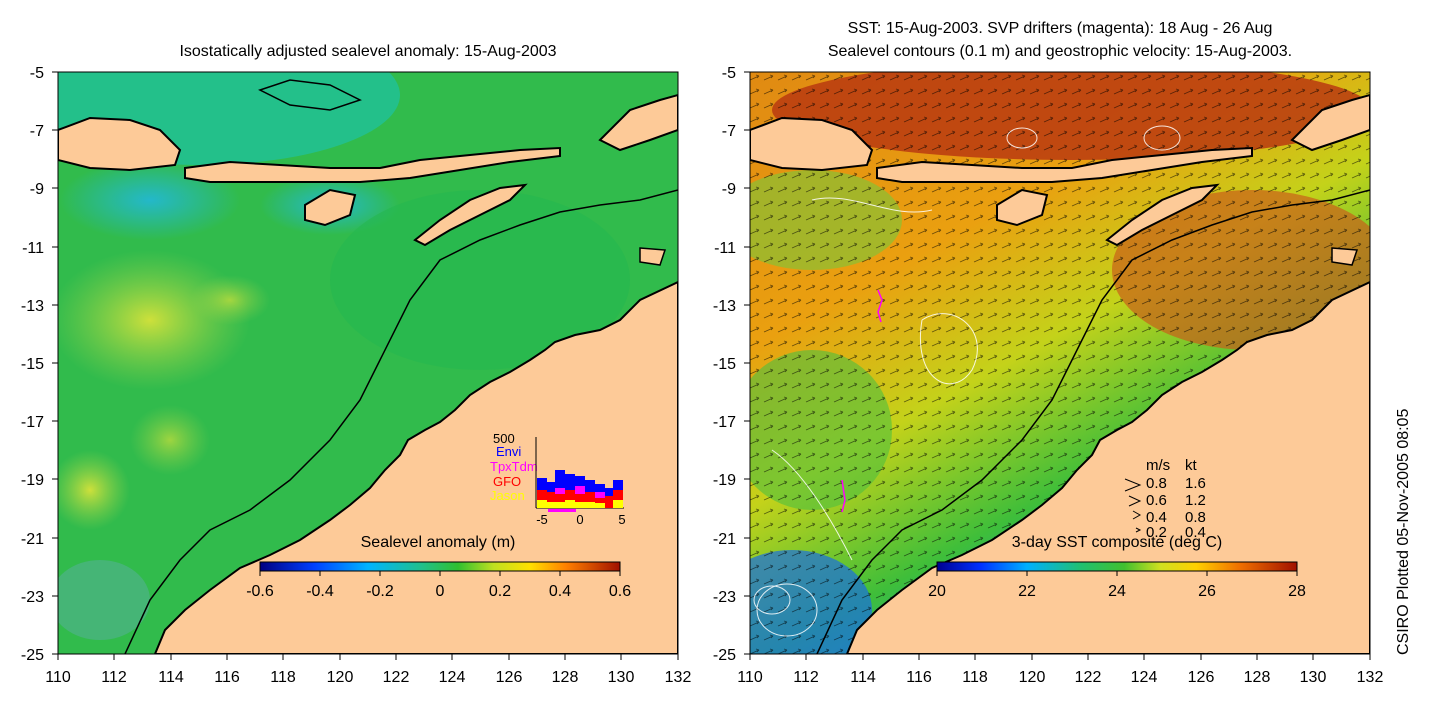  I want to click on anomaly-colorbar-label: Sealevel anomaly (m), so click(438, 542).